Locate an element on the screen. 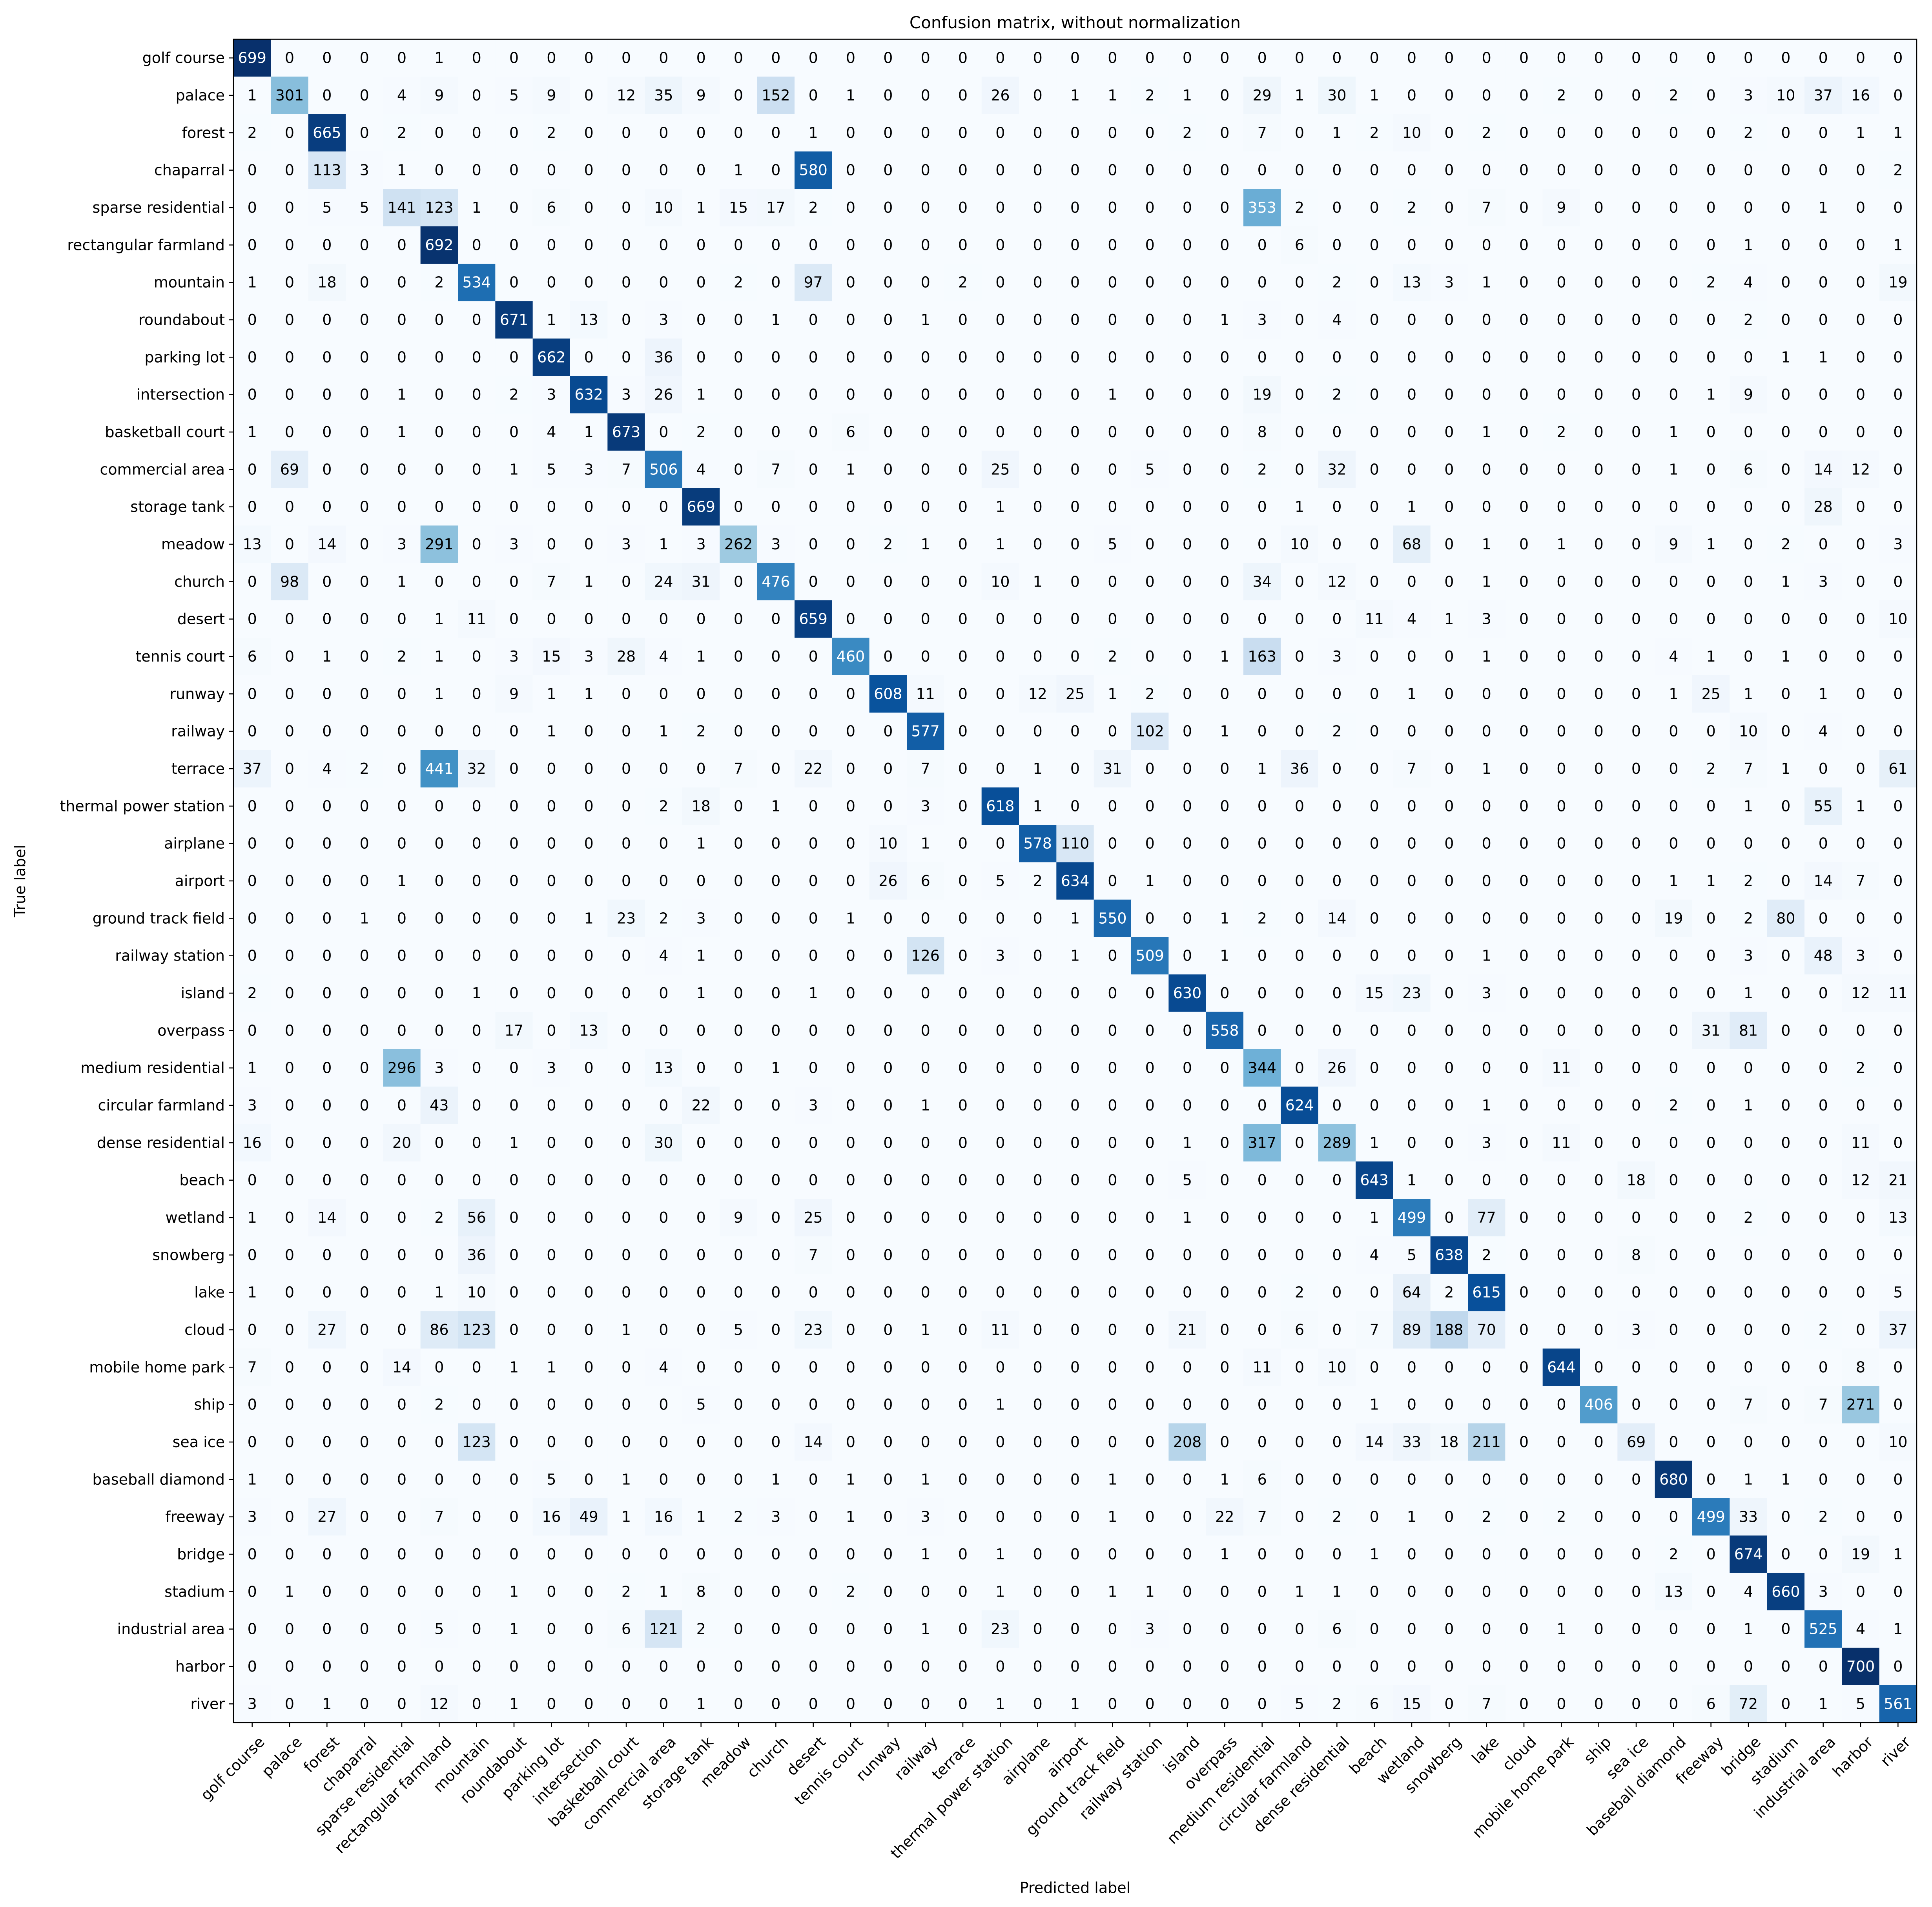  cell-value-label: 14 is located at coordinates (813, 1442).